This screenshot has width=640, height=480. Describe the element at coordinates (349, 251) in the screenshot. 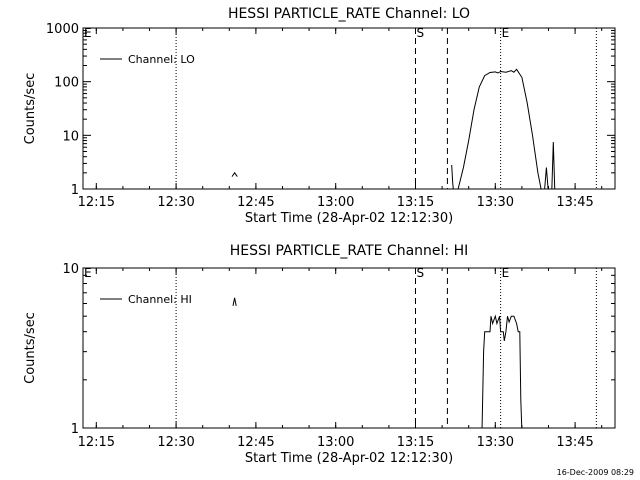

I see `chart-title: HESSI PARTICLE_RATE Channel: HI` at that location.